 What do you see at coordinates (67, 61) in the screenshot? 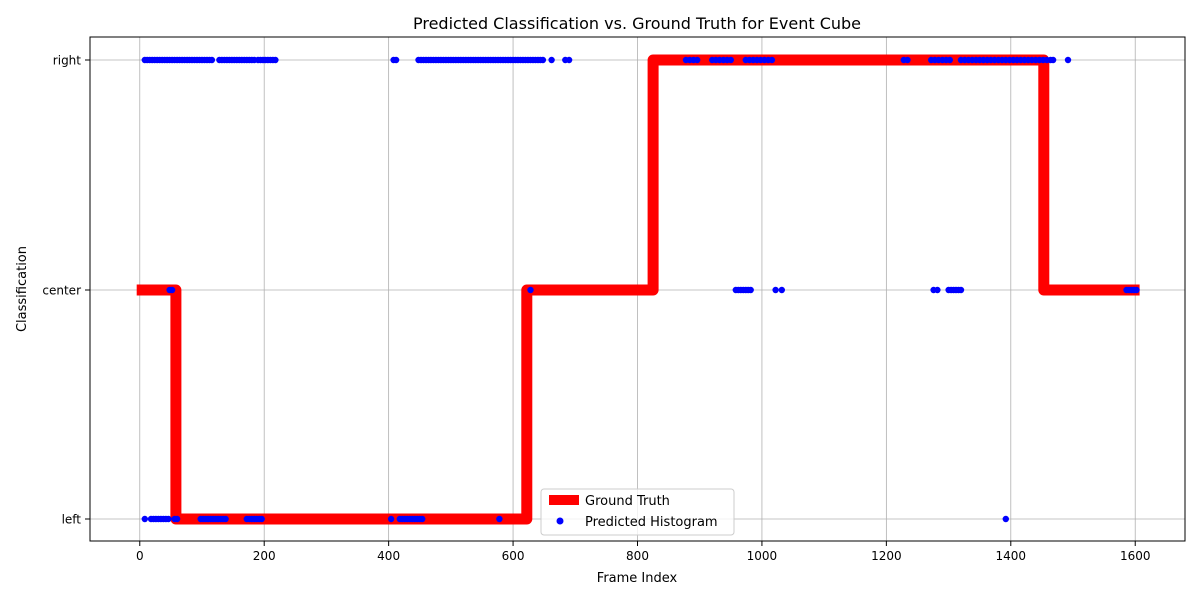
I see `y-tick-label: right` at bounding box center [67, 61].